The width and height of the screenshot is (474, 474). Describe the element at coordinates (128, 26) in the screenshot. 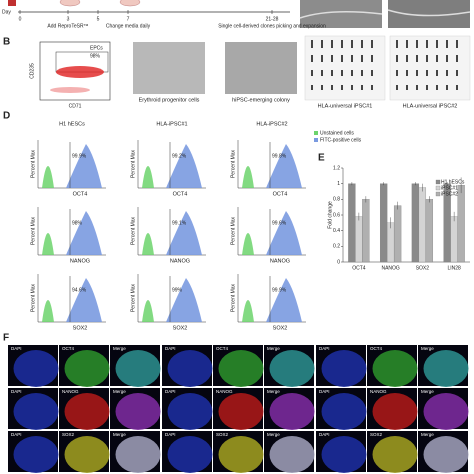

I see `timeline-step: Change media daily` at that location.